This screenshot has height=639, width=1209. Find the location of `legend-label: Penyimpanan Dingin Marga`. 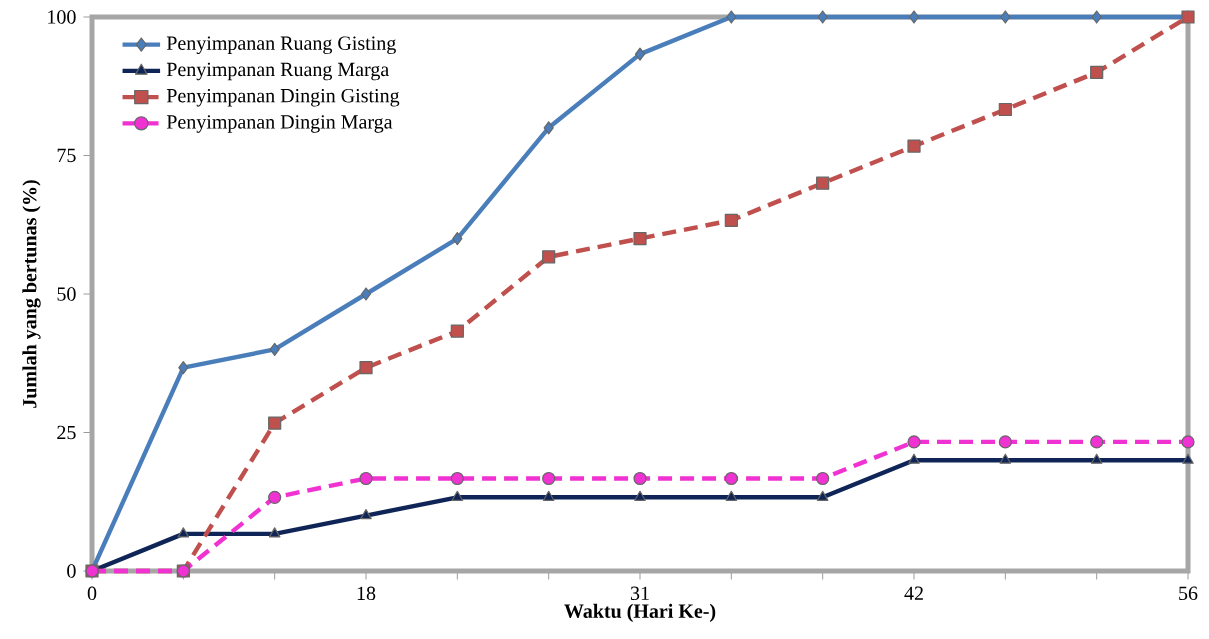

legend-label: Penyimpanan Dingin Marga is located at coordinates (279, 124).